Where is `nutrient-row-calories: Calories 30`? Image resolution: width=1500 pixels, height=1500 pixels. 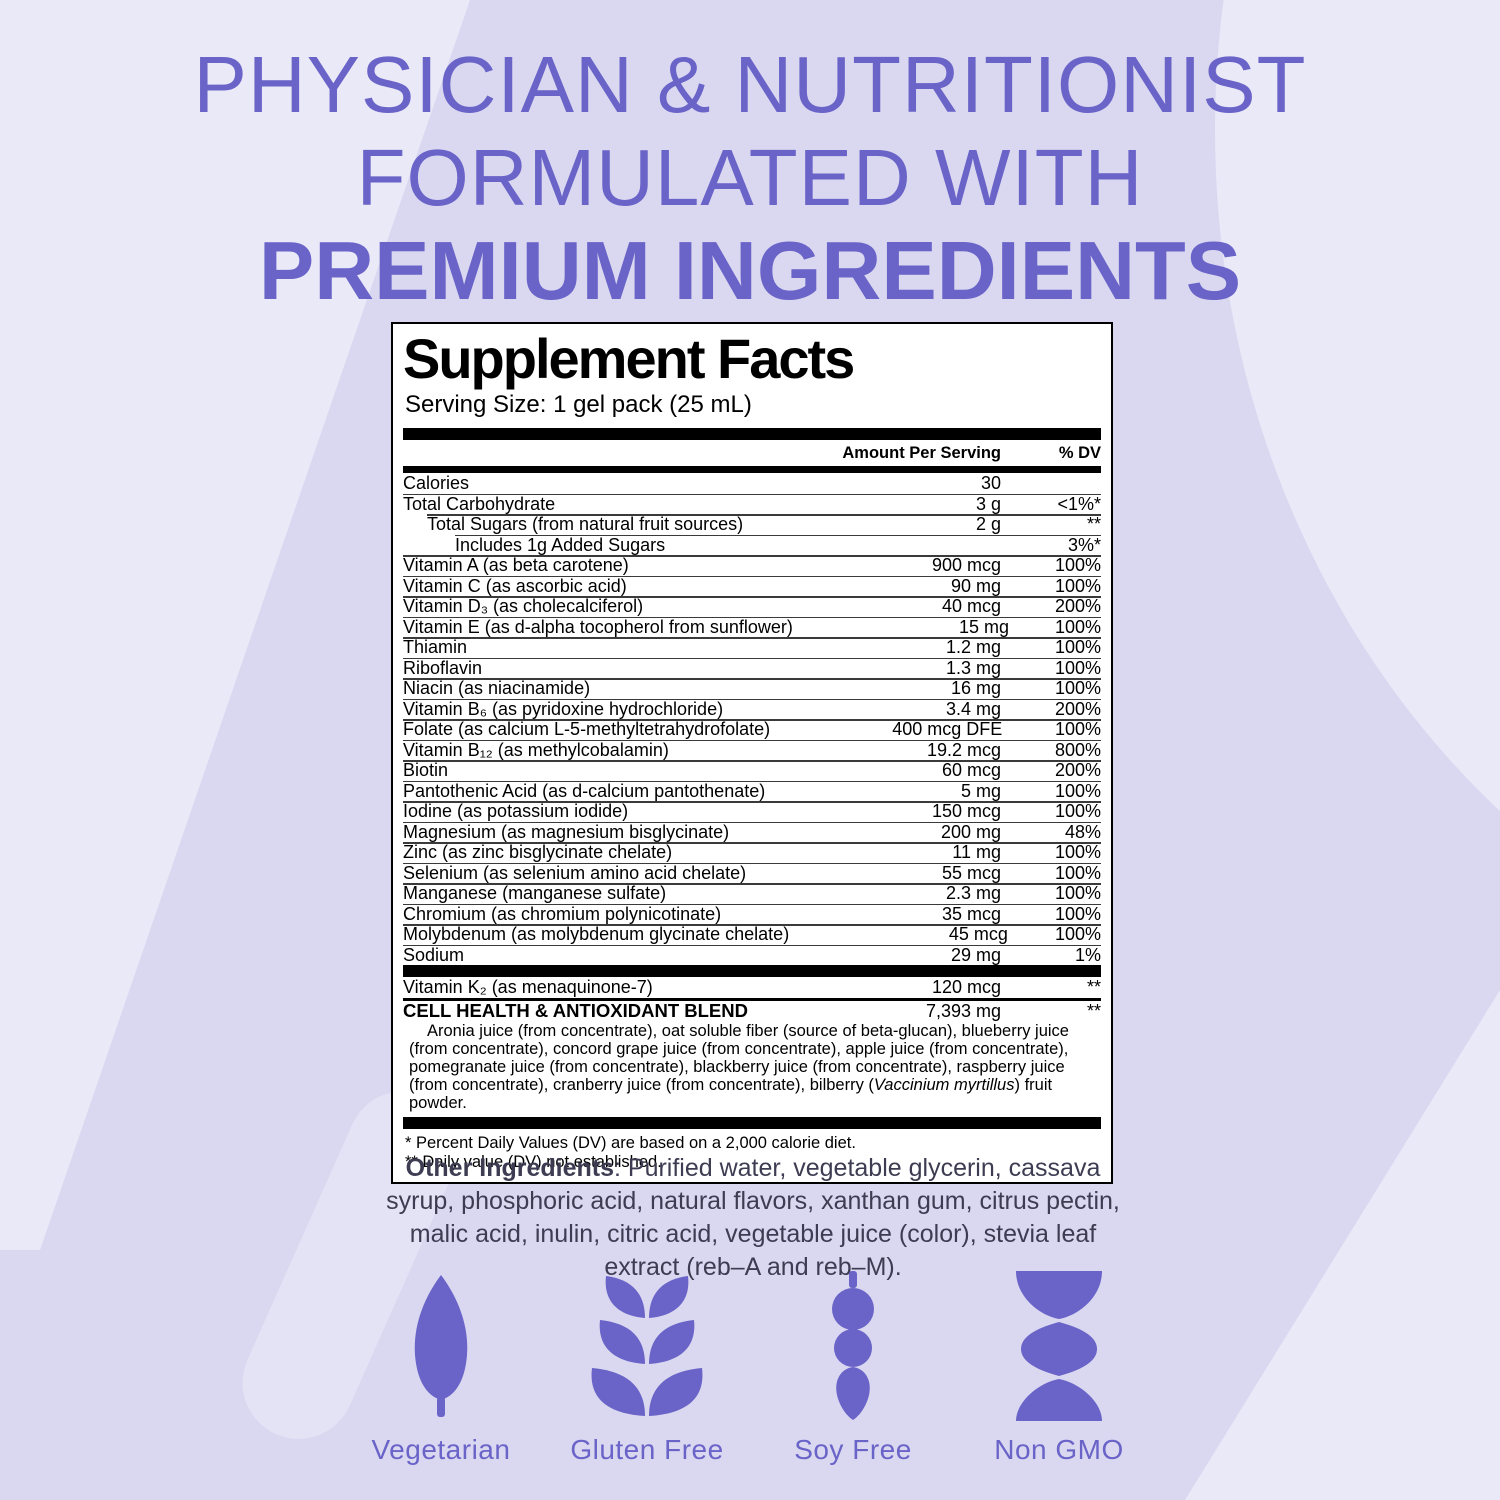 nutrient-row-calories: Calories 30 is located at coordinates (702, 483).